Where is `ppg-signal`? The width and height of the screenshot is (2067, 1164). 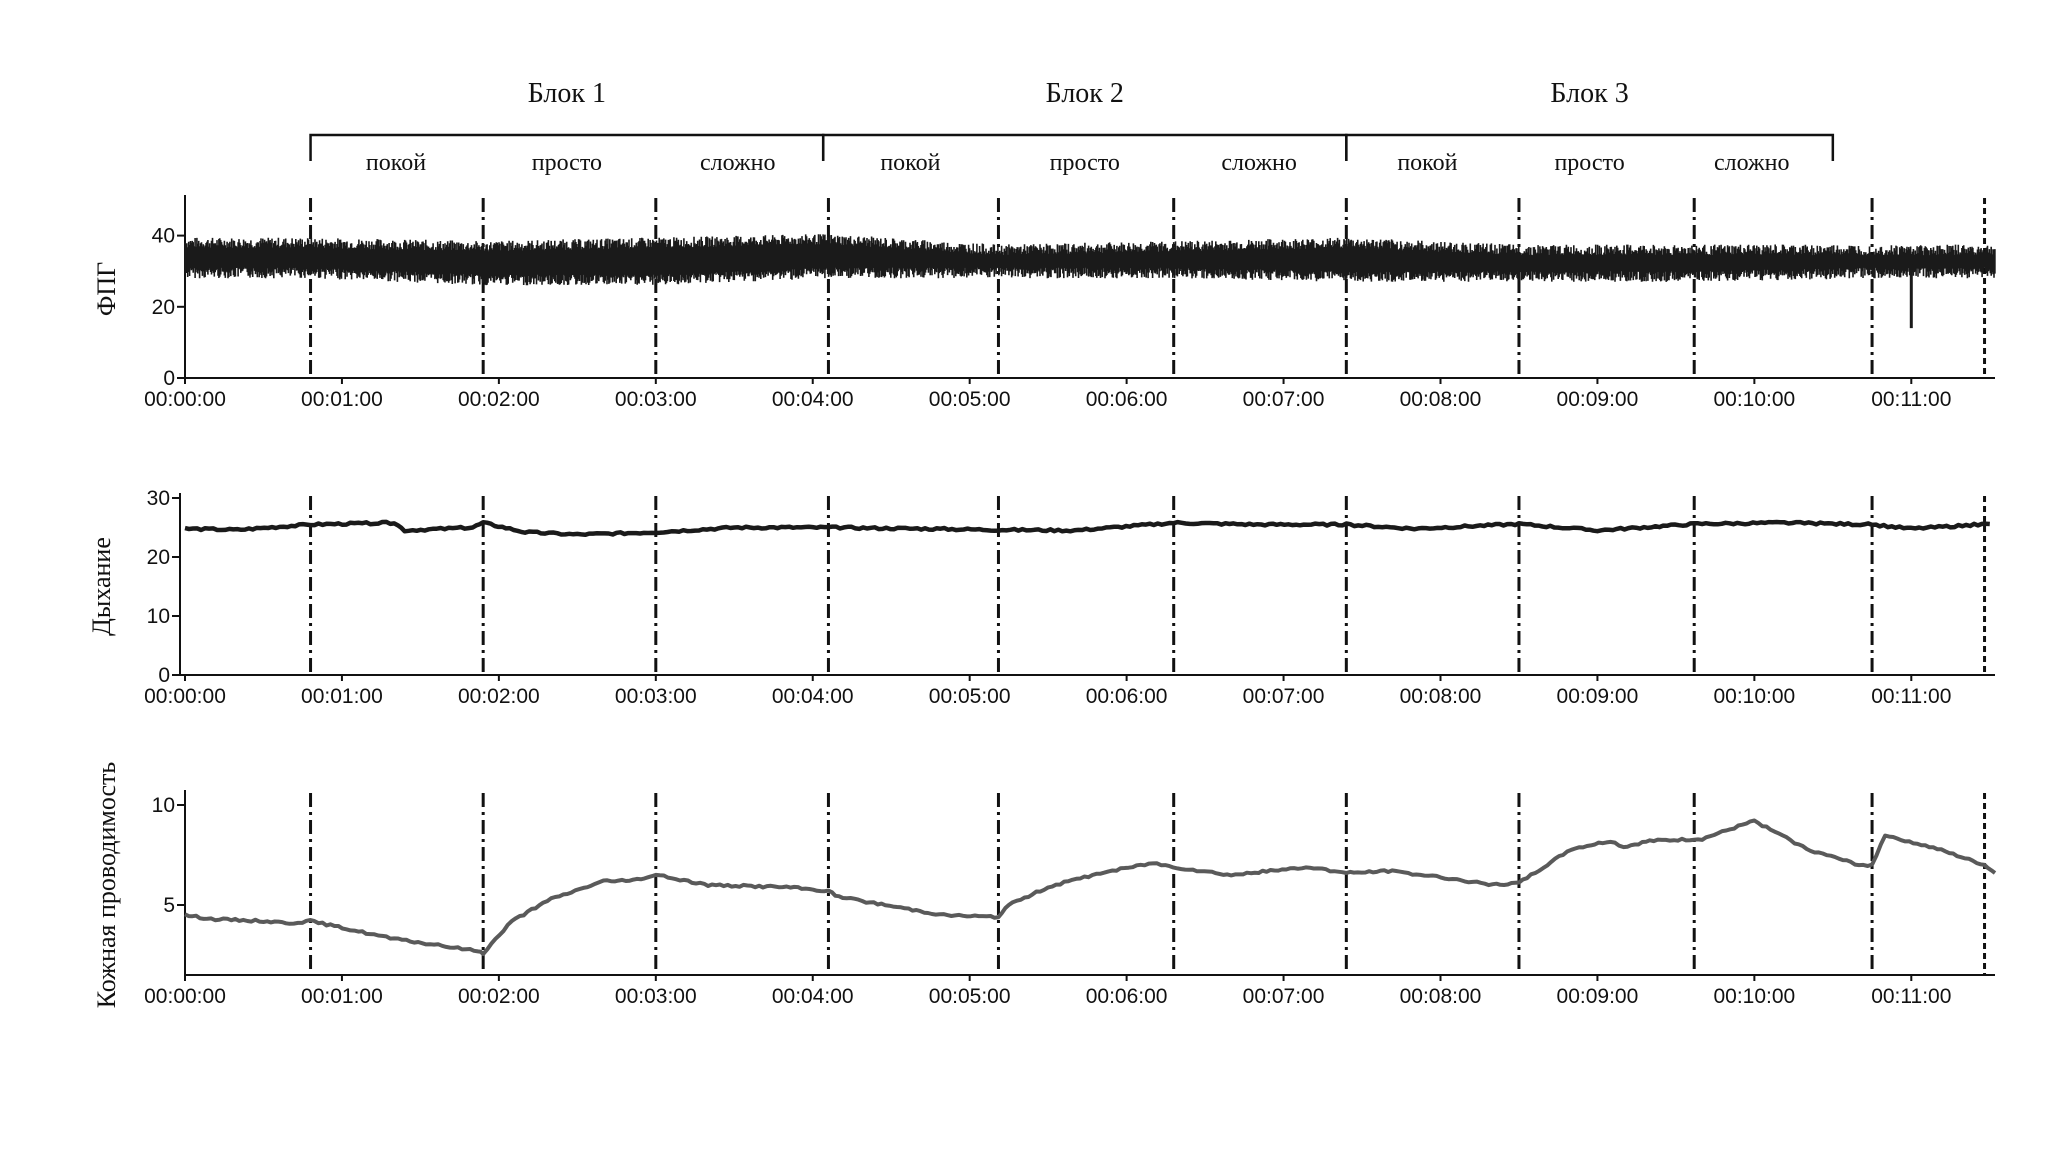 ppg-signal is located at coordinates (1090, 260).